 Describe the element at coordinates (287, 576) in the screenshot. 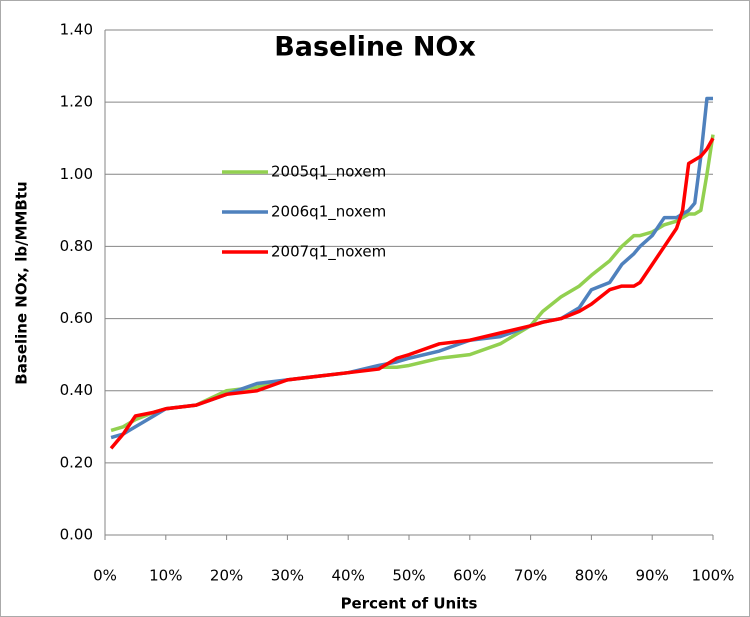

I see `x-tick-label: 30%` at that location.